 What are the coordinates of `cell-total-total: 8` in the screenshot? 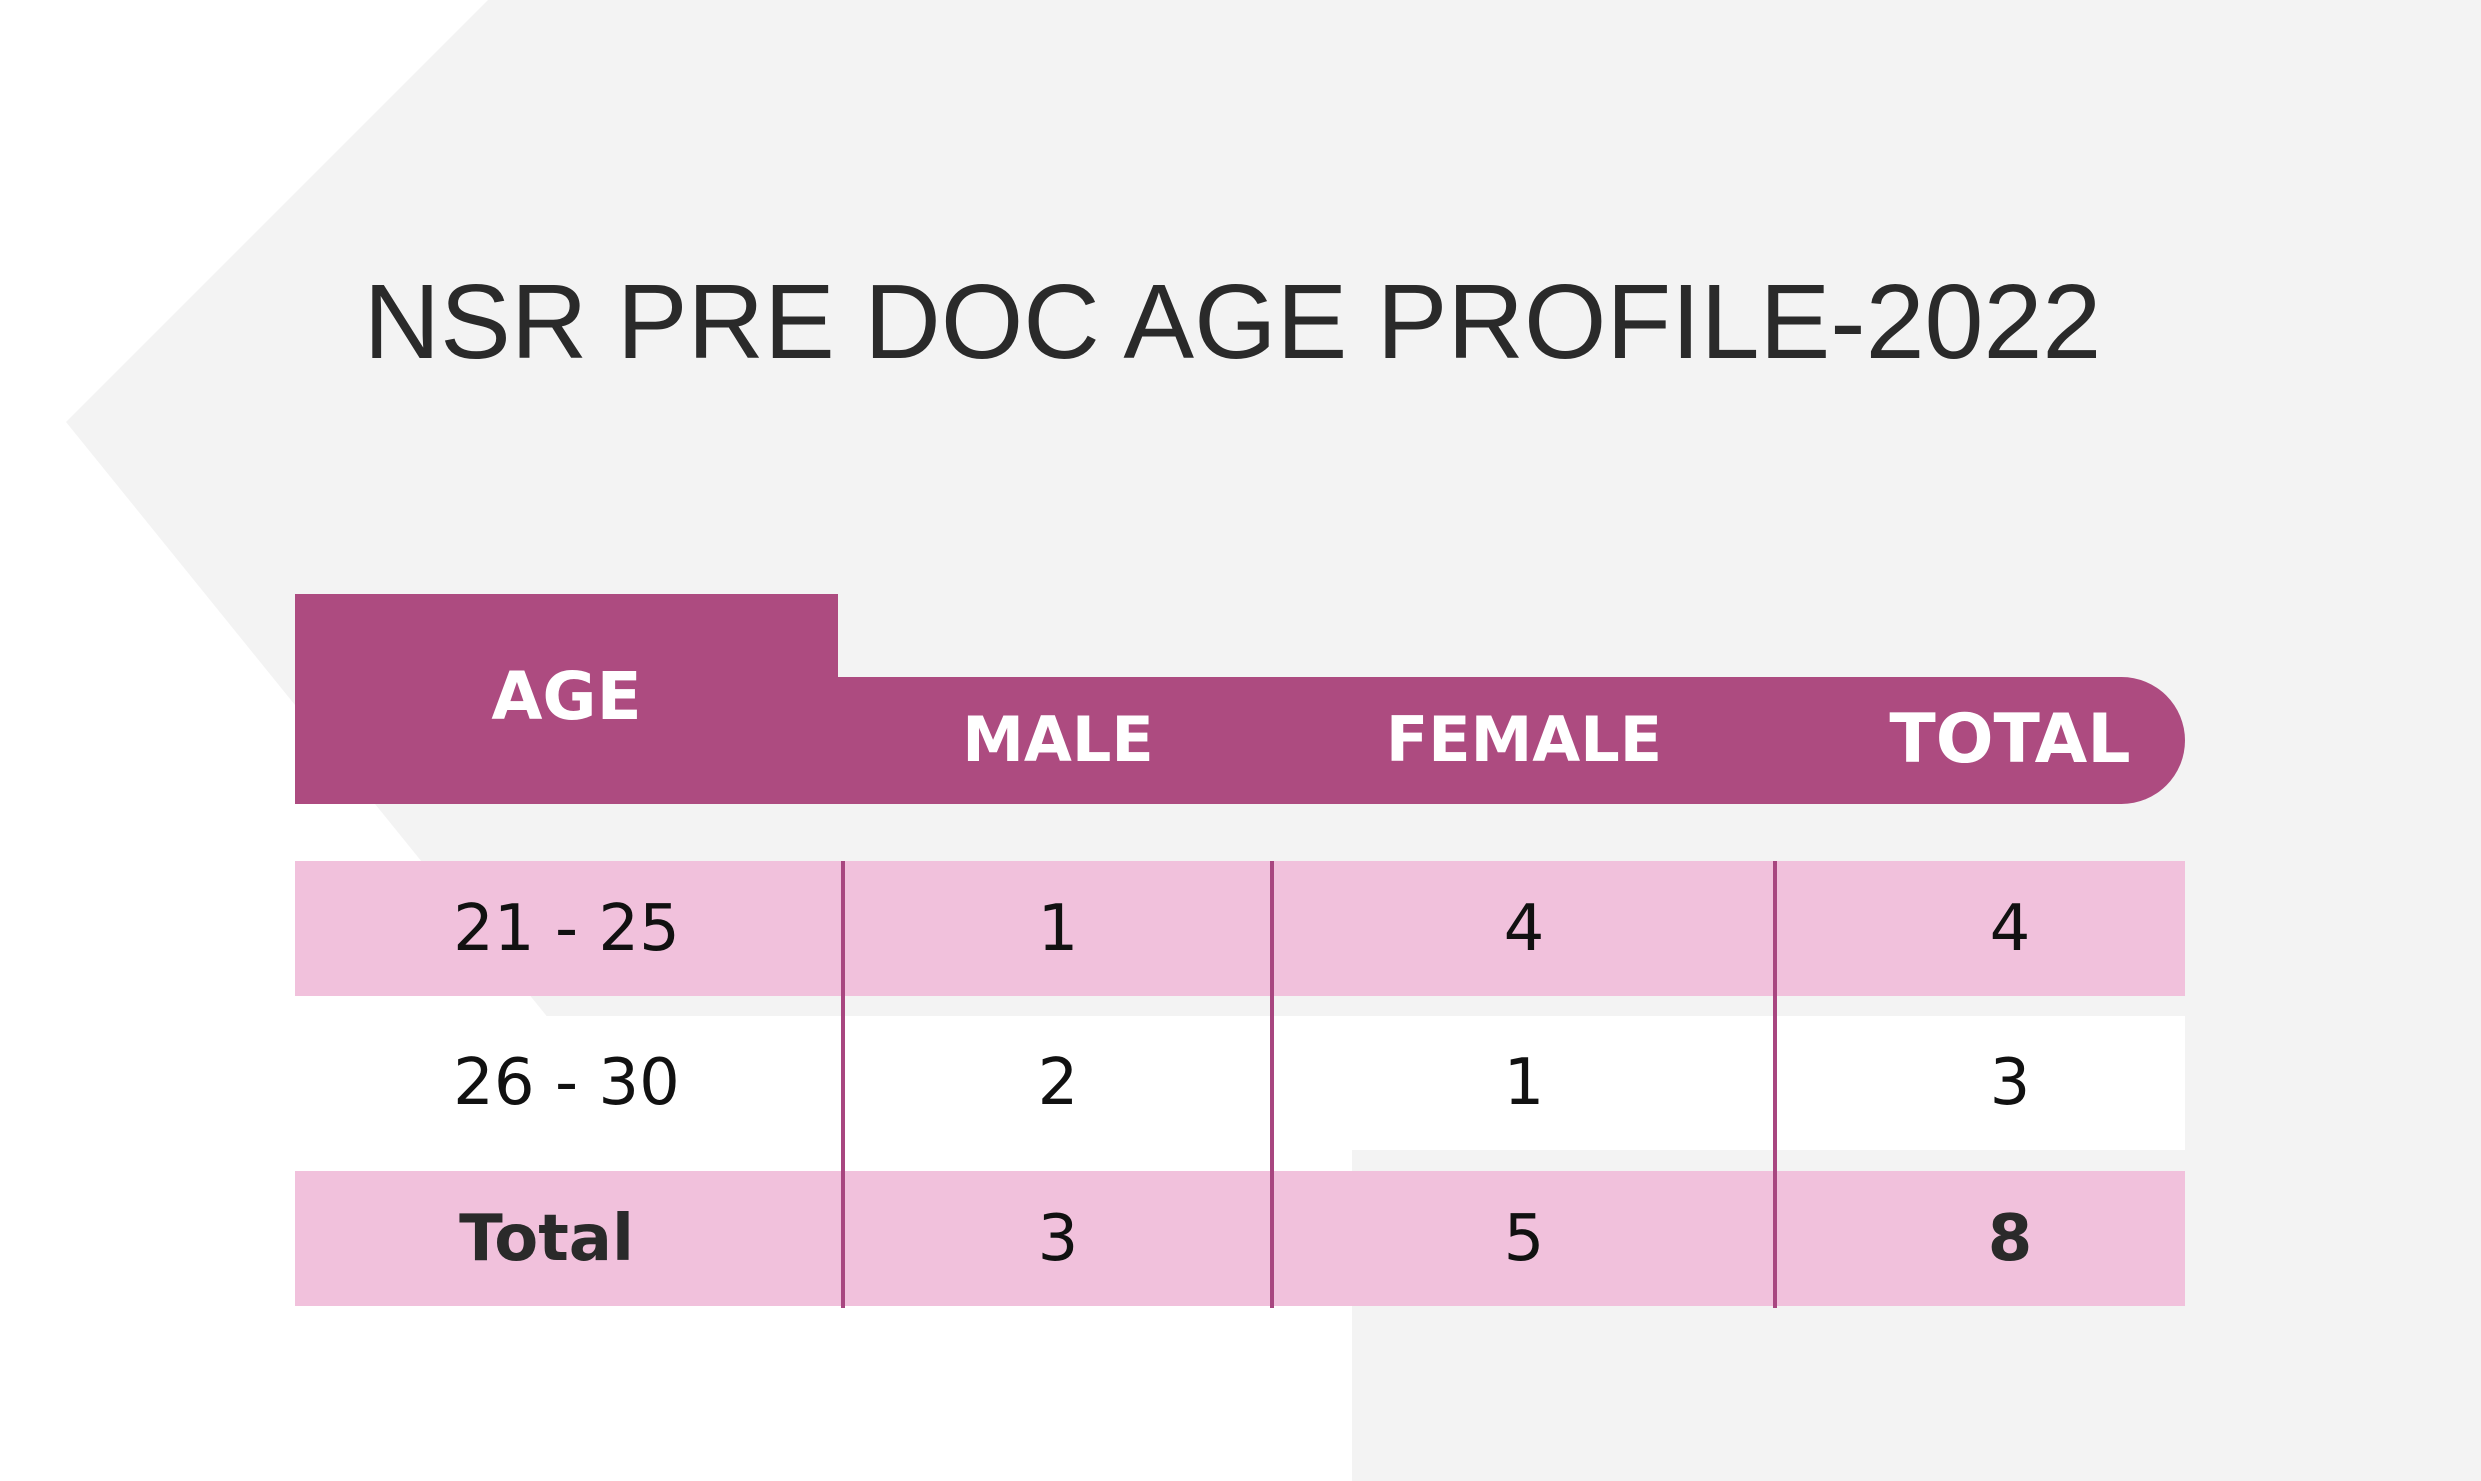 It's located at (2010, 1239).